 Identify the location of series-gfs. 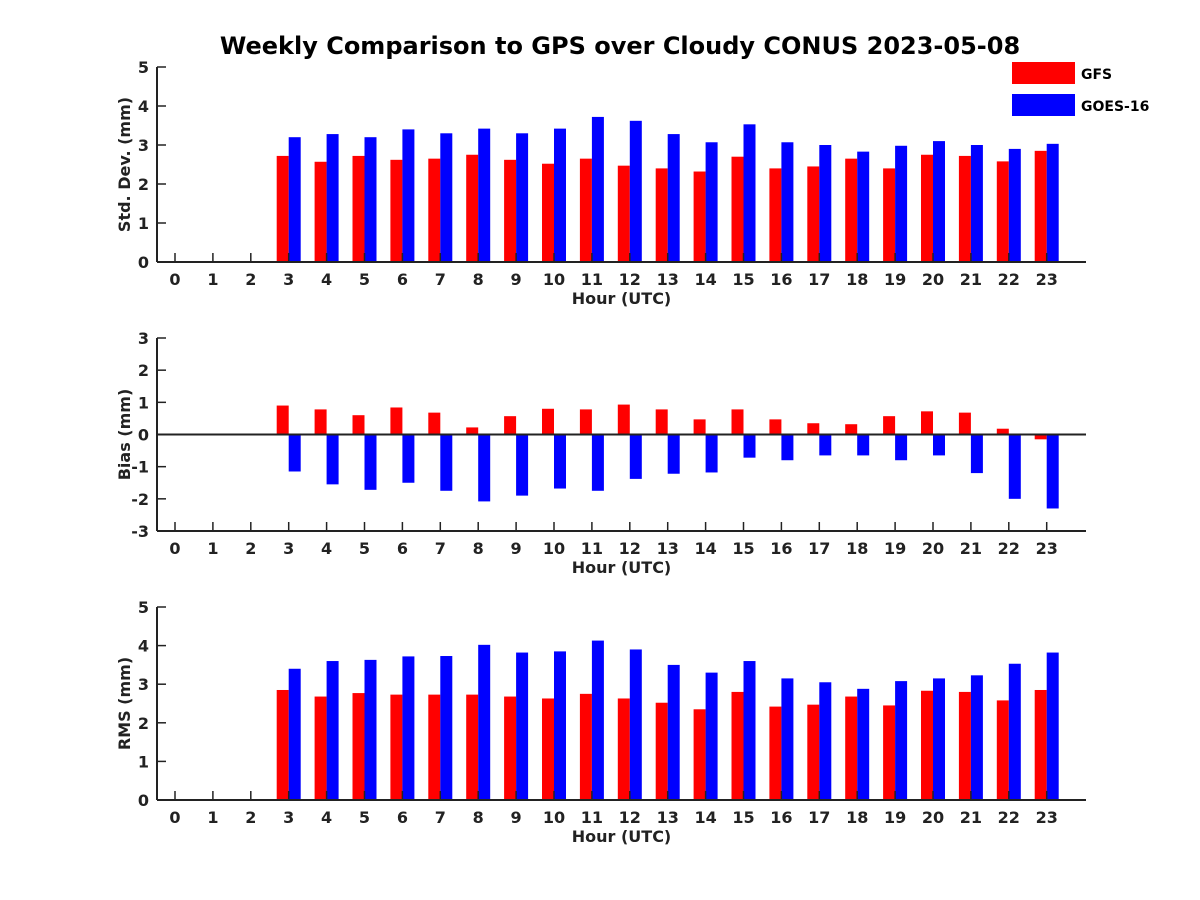
(661, 206).